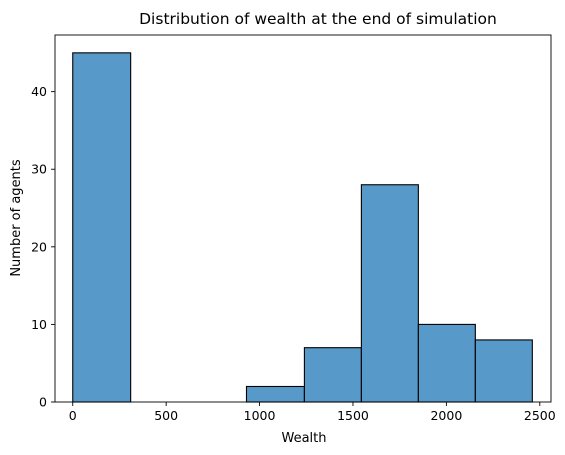 The width and height of the screenshot is (565, 455). I want to click on x-tick-label: 2000, so click(446, 415).